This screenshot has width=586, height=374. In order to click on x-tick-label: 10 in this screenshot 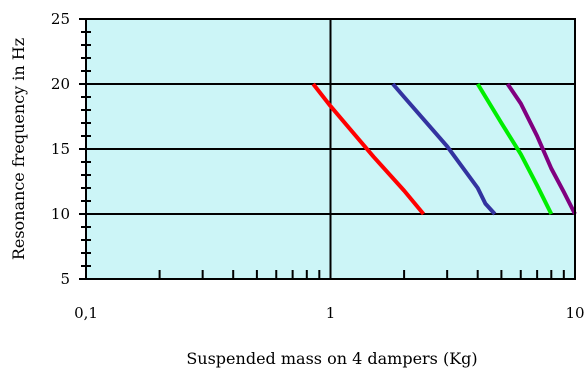, I will do `click(574, 313)`.